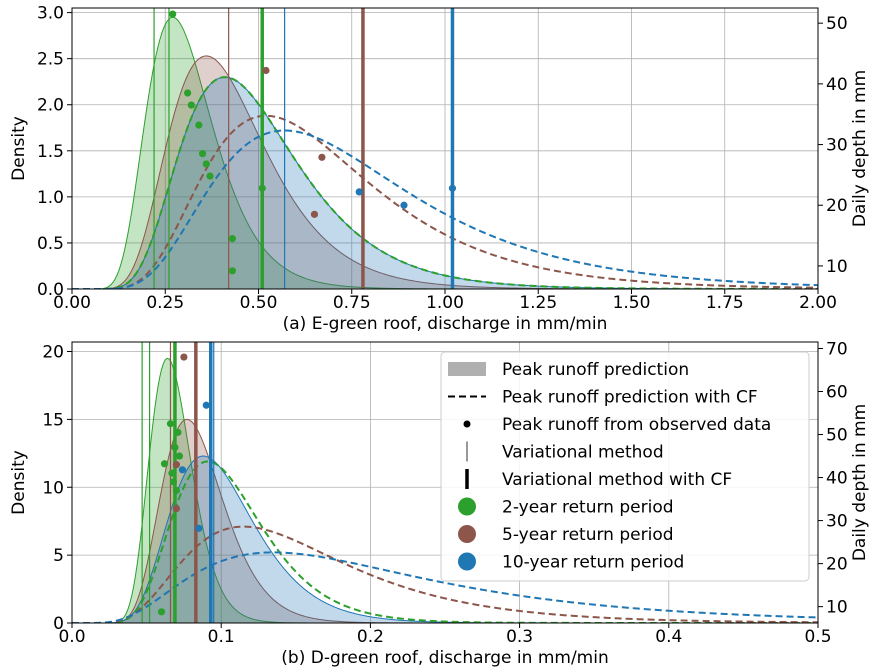 The height and width of the screenshot is (672, 872). Describe the element at coordinates (50, 152) in the screenshot. I see `y-tick-label: 1.5` at that location.